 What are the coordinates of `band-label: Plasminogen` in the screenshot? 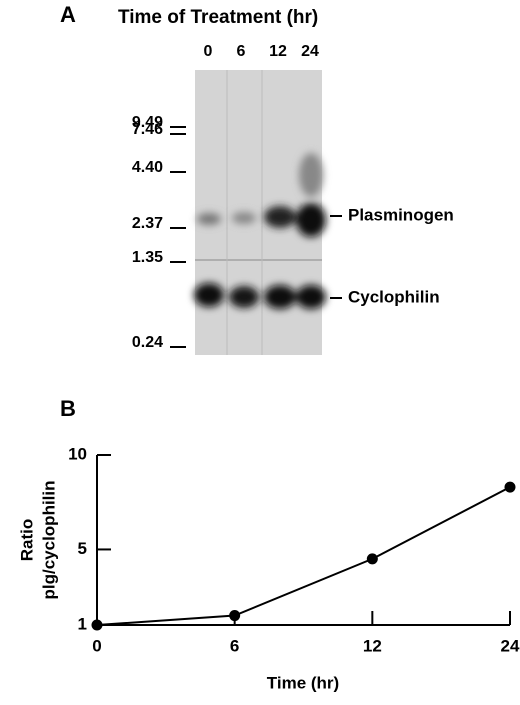 It's located at (401, 214).